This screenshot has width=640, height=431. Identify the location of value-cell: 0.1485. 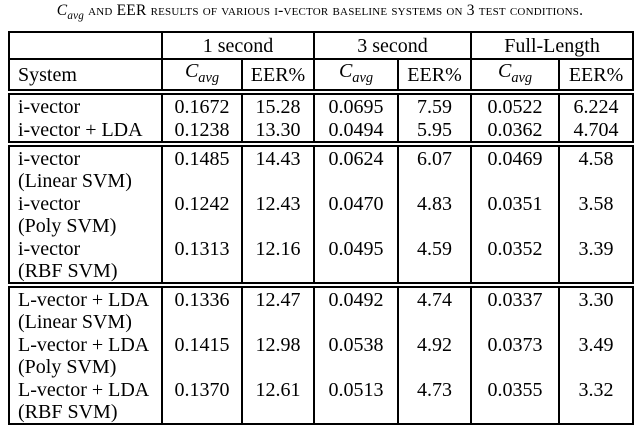
(201, 168).